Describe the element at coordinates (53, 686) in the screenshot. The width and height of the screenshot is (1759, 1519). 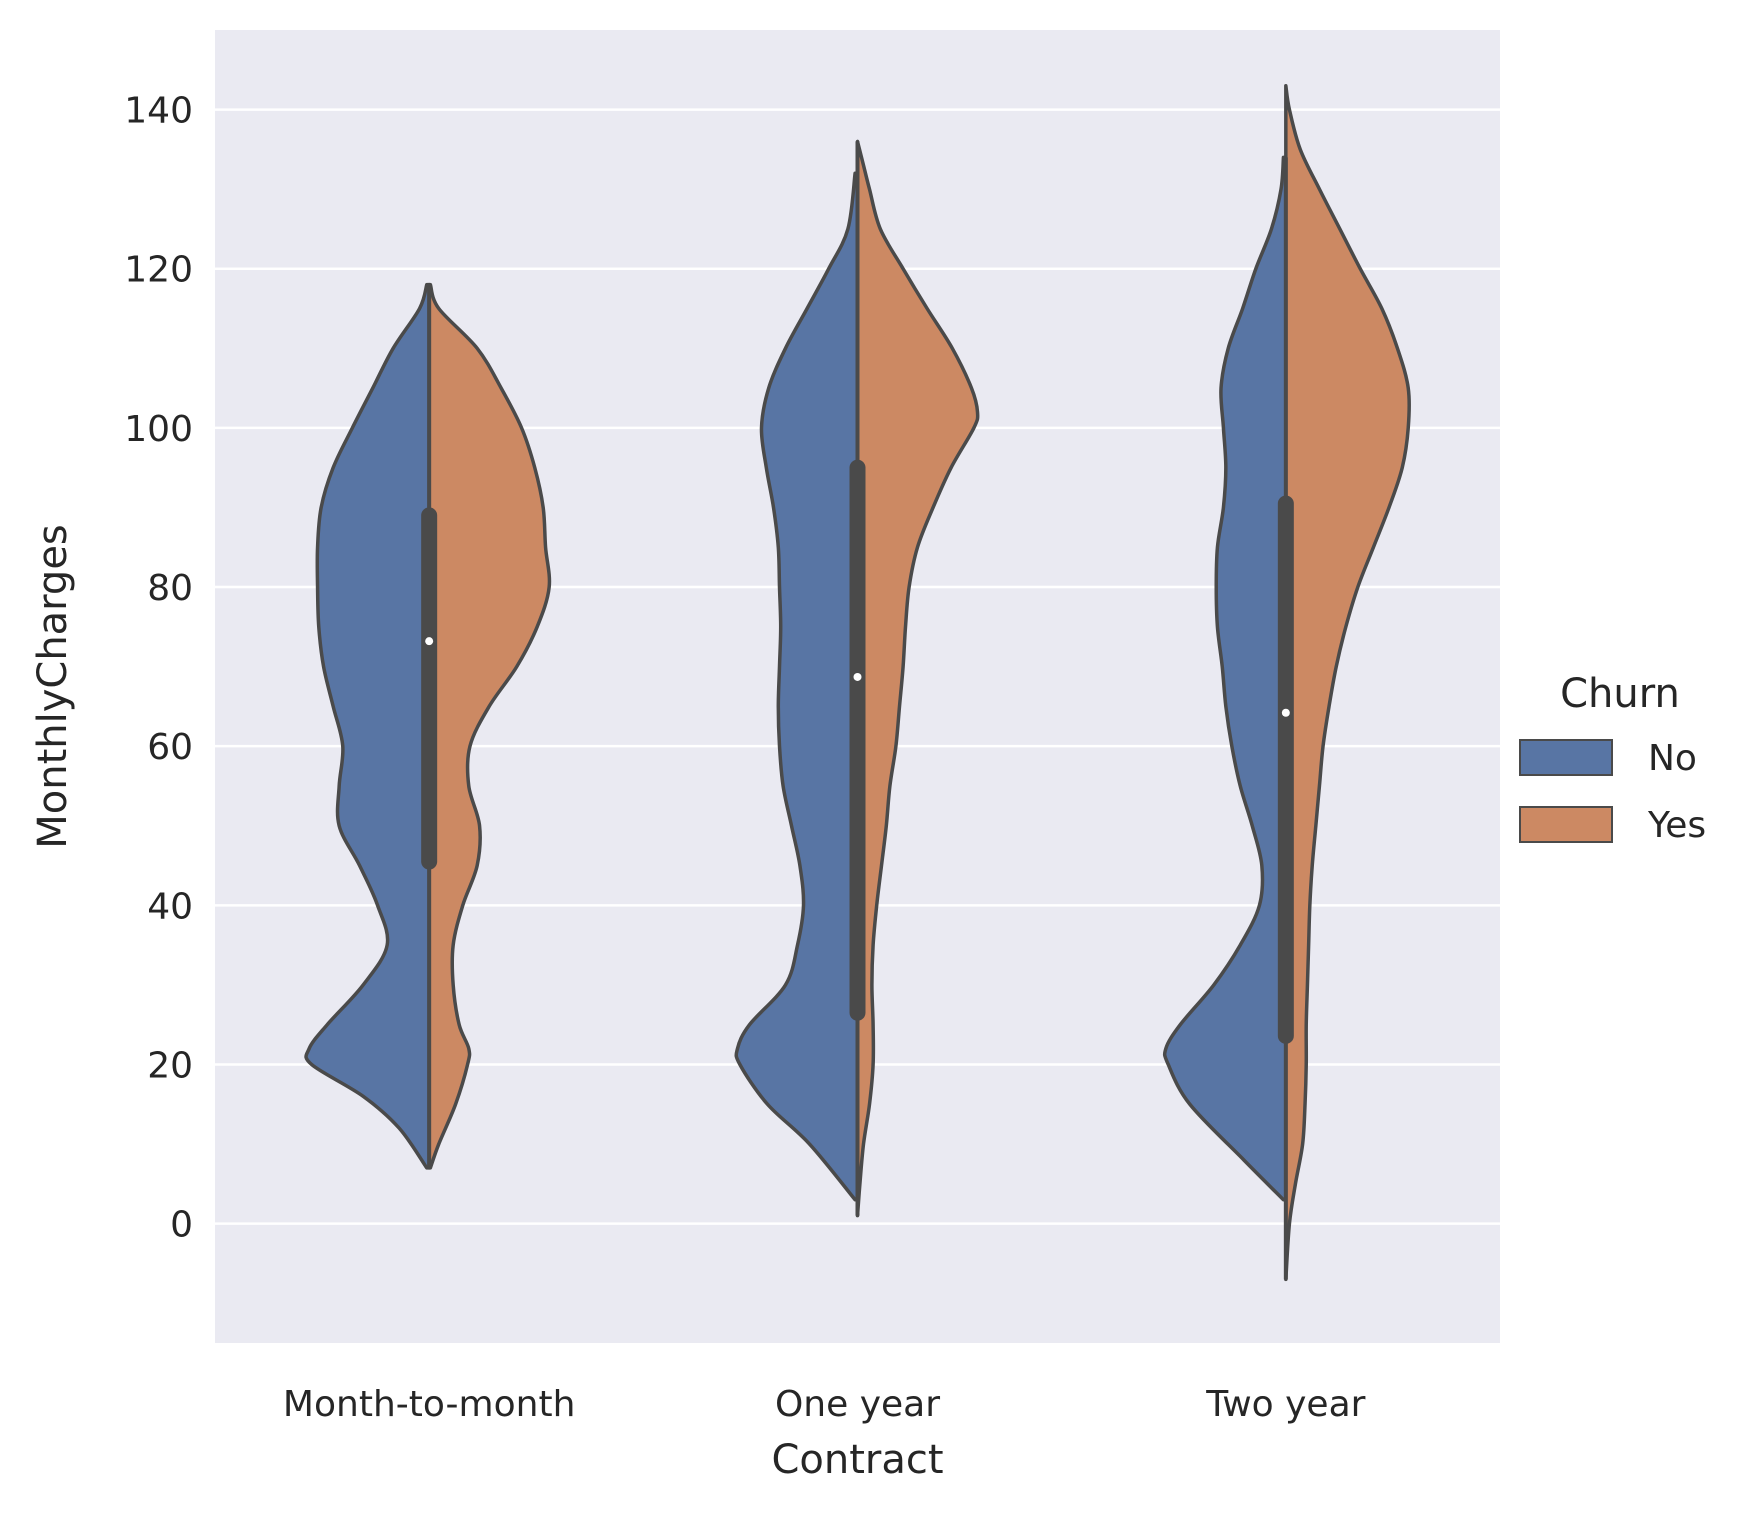
I see `y-axis-label: MonthlyCharges` at that location.